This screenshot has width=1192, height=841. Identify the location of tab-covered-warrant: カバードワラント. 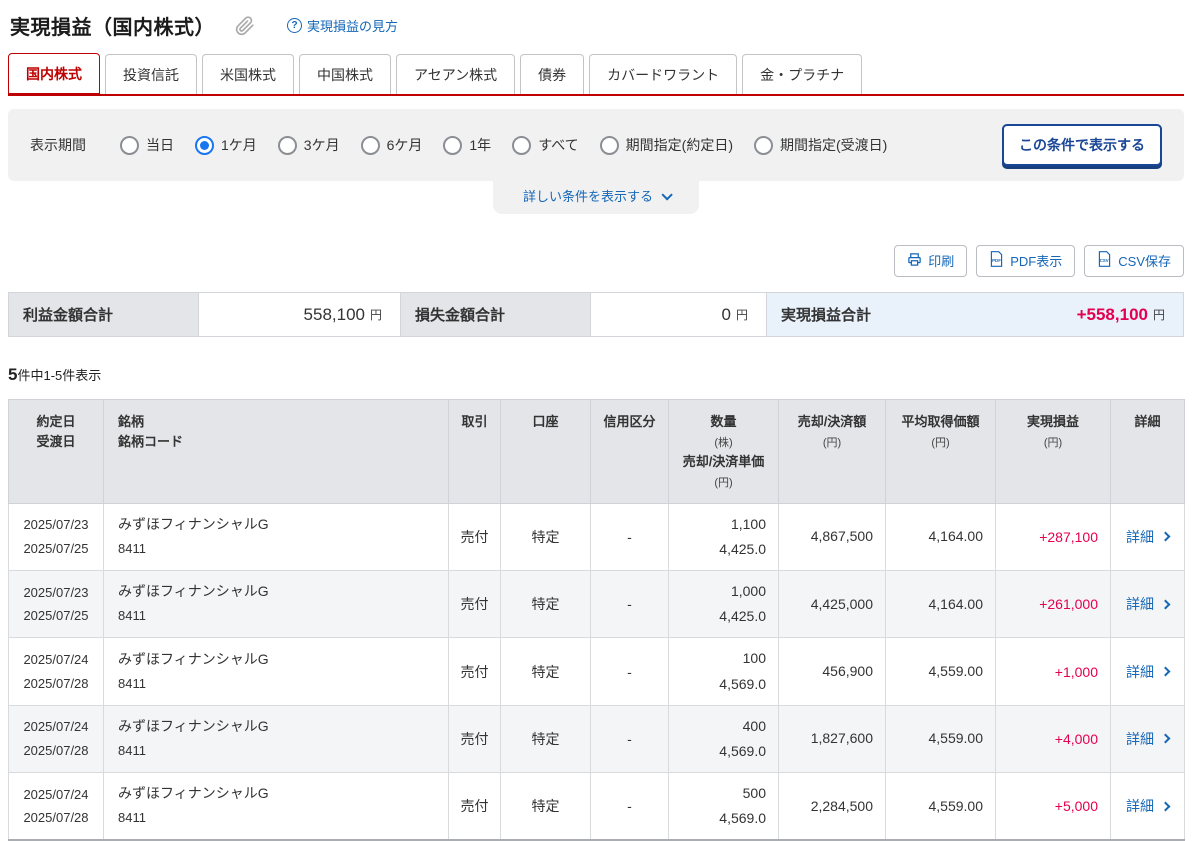
(663, 74).